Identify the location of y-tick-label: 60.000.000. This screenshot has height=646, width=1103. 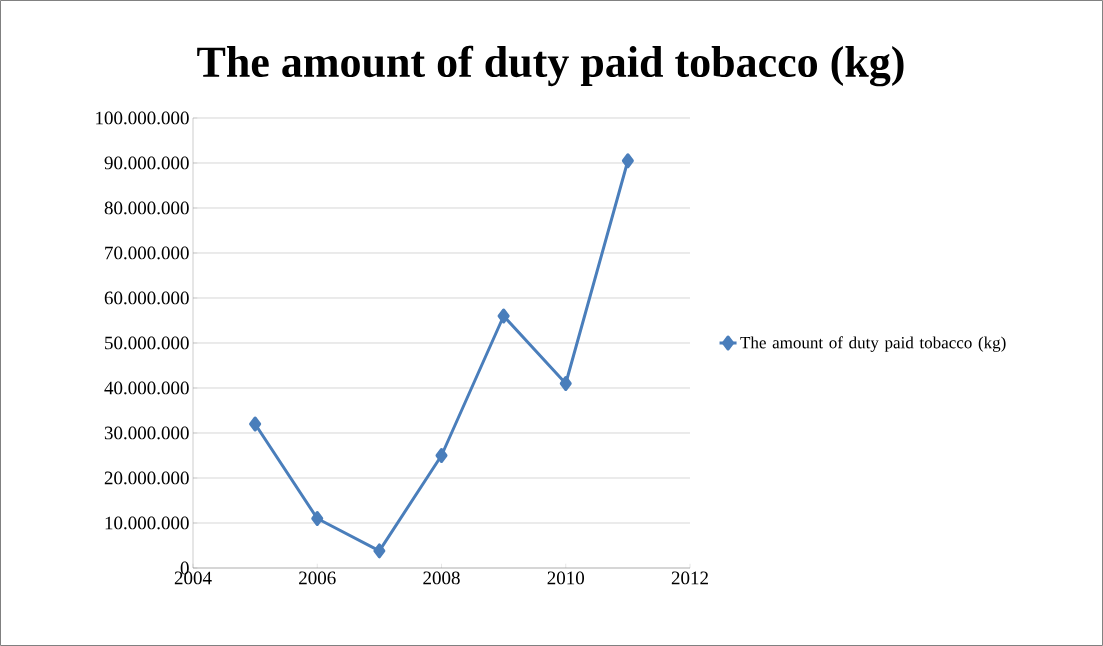
(146, 298).